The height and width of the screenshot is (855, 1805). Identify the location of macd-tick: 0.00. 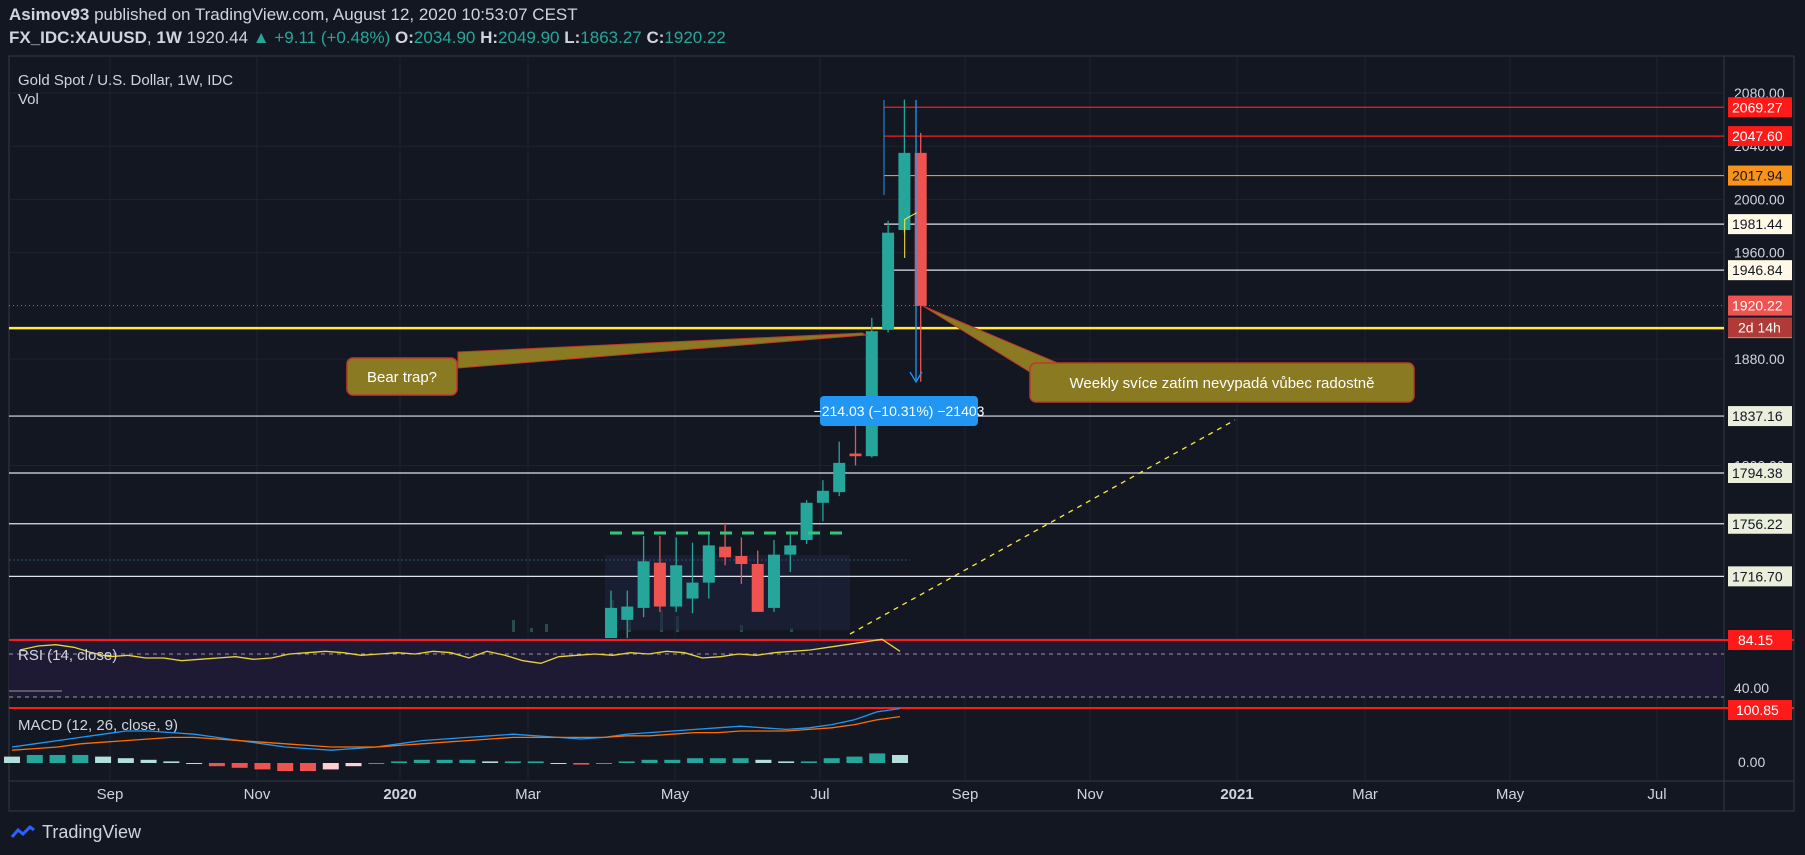
(1751, 762).